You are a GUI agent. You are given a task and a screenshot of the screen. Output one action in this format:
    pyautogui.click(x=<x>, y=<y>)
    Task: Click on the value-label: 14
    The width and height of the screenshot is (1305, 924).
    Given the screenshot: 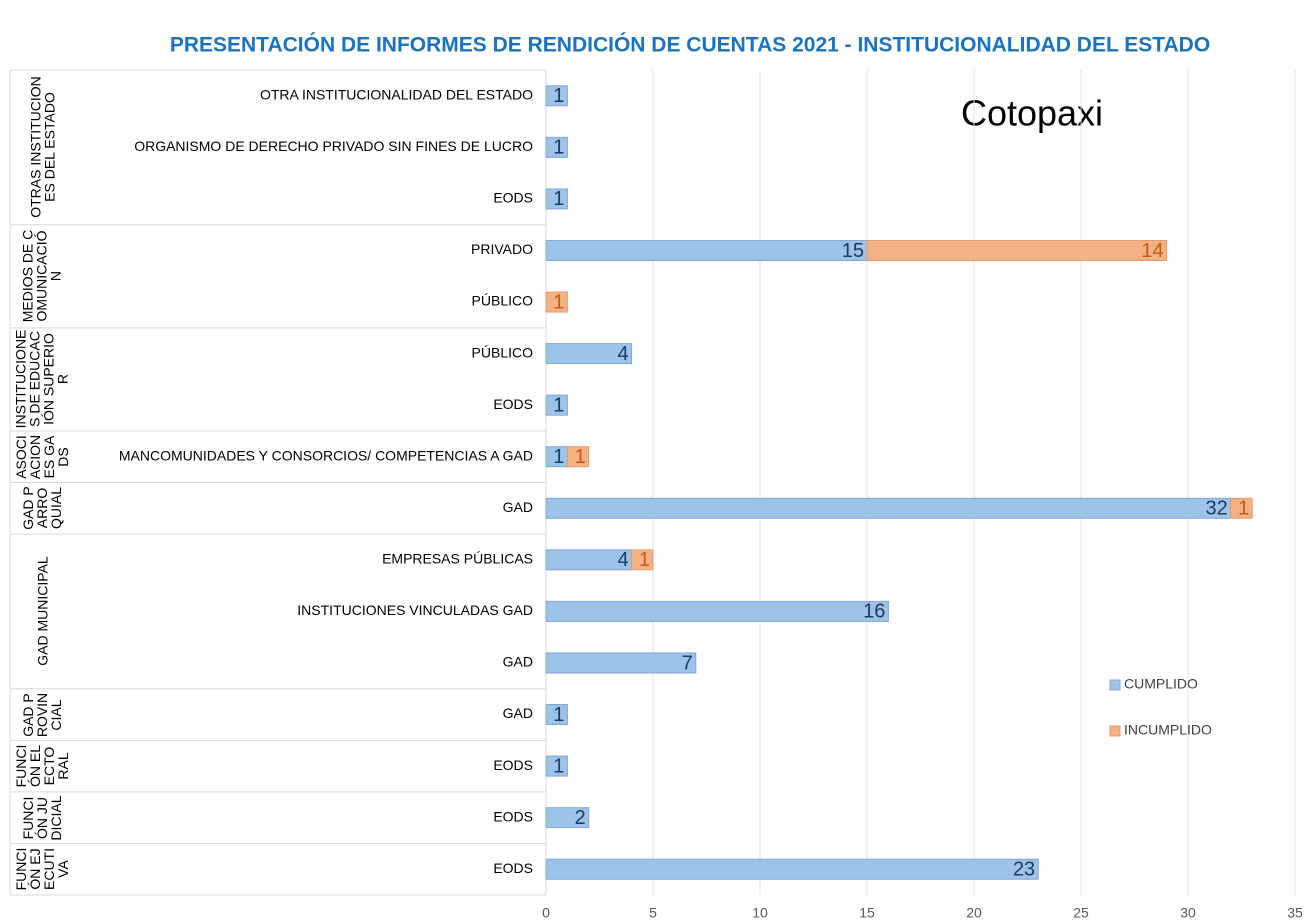 What is the action you would take?
    pyautogui.click(x=1152, y=251)
    